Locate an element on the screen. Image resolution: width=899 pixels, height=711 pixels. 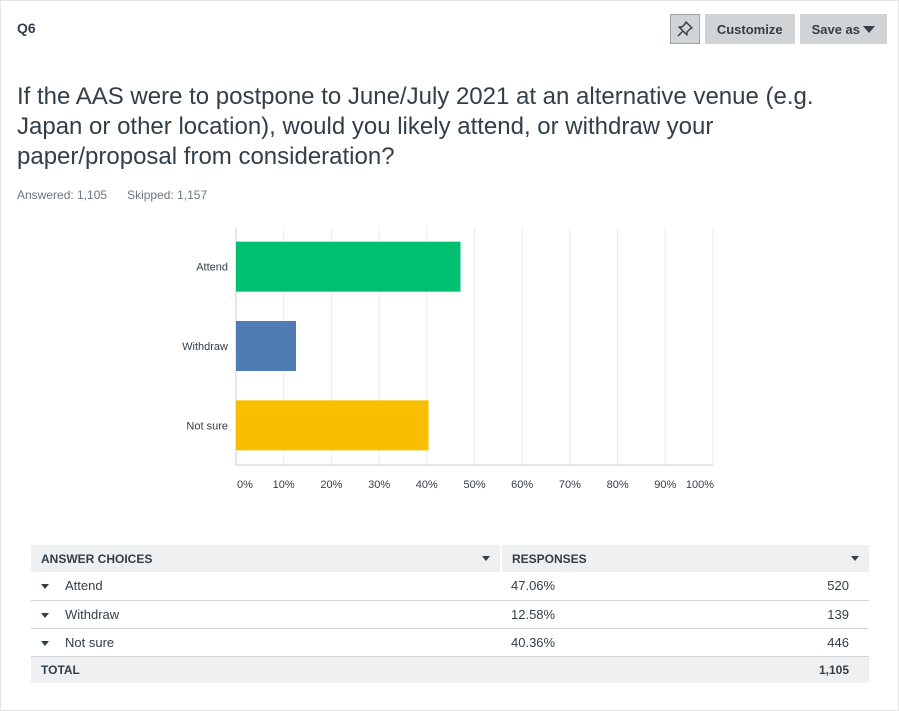
x-tick-label: 80% is located at coordinates (618, 485).